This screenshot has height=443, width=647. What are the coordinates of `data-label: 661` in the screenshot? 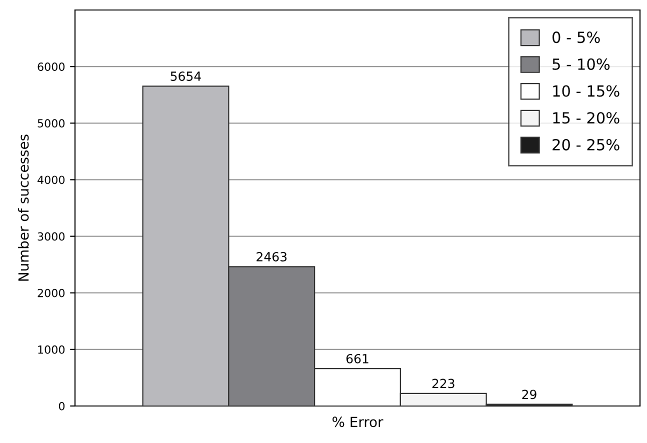 It's located at (357, 359).